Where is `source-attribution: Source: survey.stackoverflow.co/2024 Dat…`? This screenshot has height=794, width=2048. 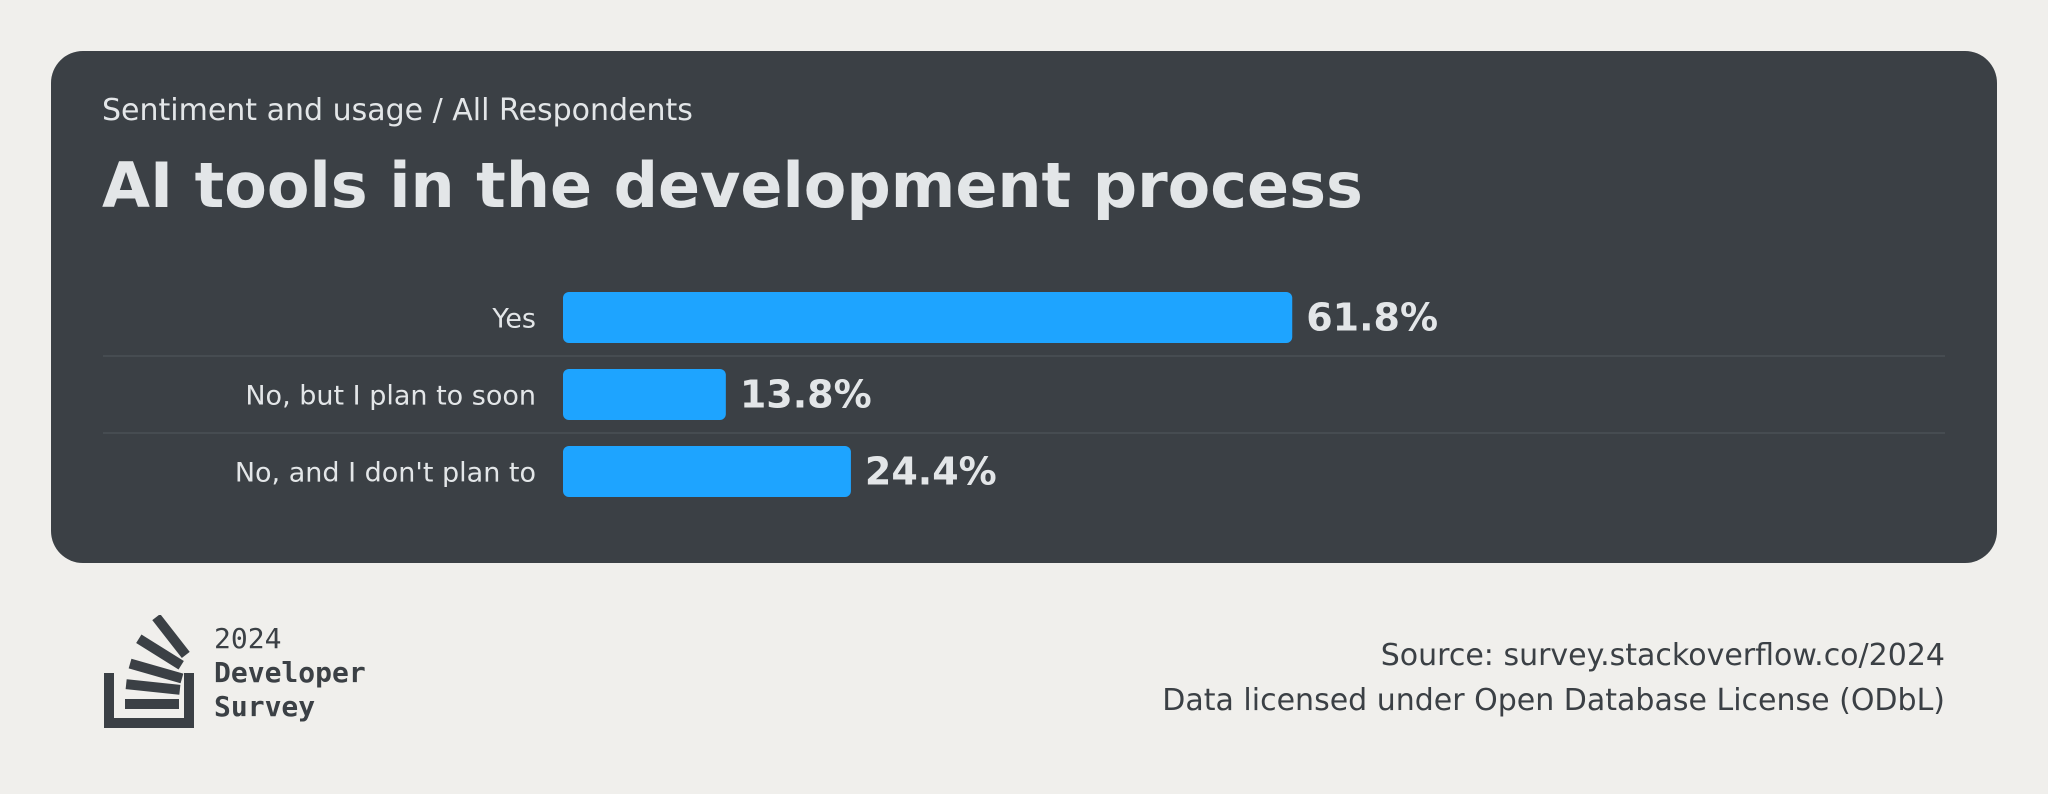
source-attribution: Source: survey.stackoverflow.co/2024 Dat… is located at coordinates (1553, 678).